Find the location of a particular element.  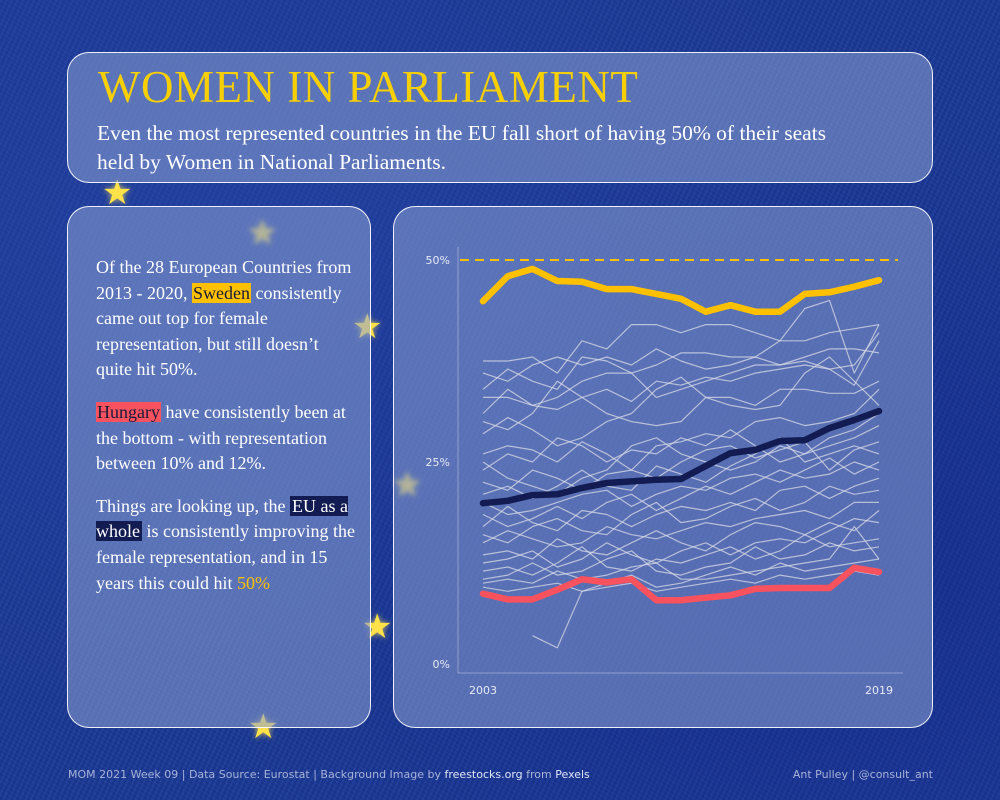

series-line-country-o is located at coordinates (681, 514).